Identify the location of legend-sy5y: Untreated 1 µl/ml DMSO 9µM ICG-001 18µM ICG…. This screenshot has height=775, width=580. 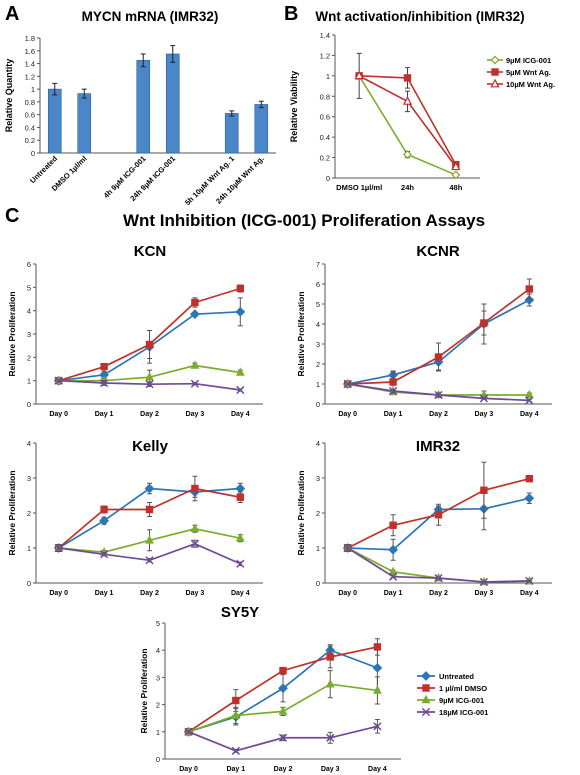
(452, 694).